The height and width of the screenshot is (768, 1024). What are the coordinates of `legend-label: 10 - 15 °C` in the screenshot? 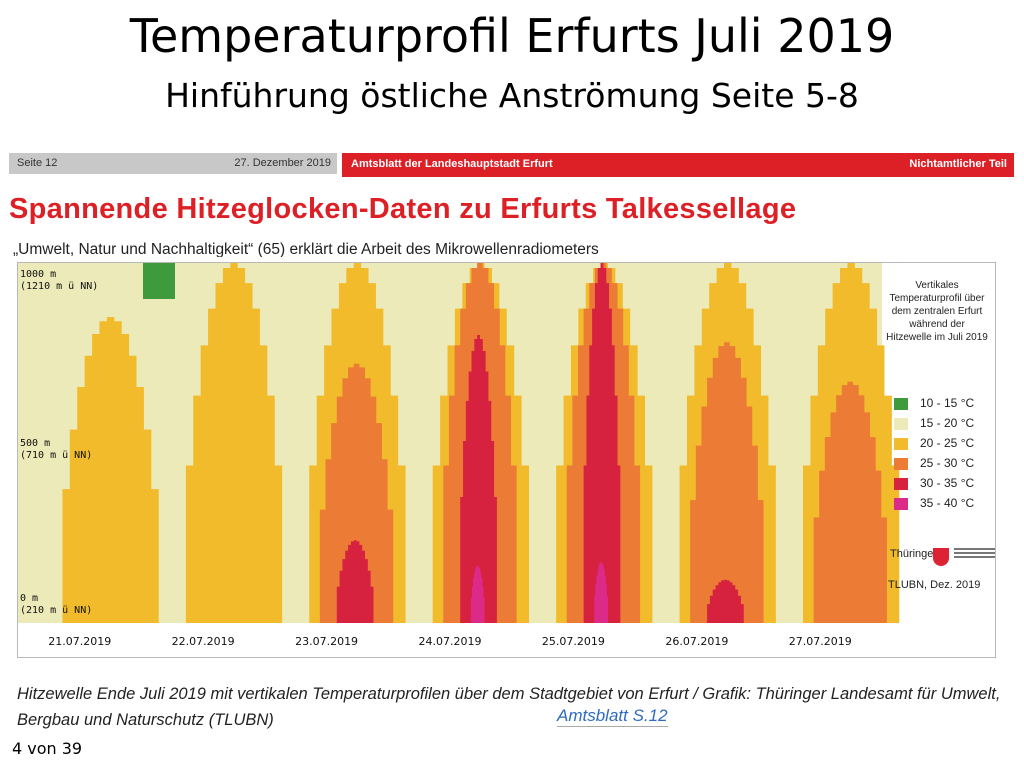 It's located at (947, 403).